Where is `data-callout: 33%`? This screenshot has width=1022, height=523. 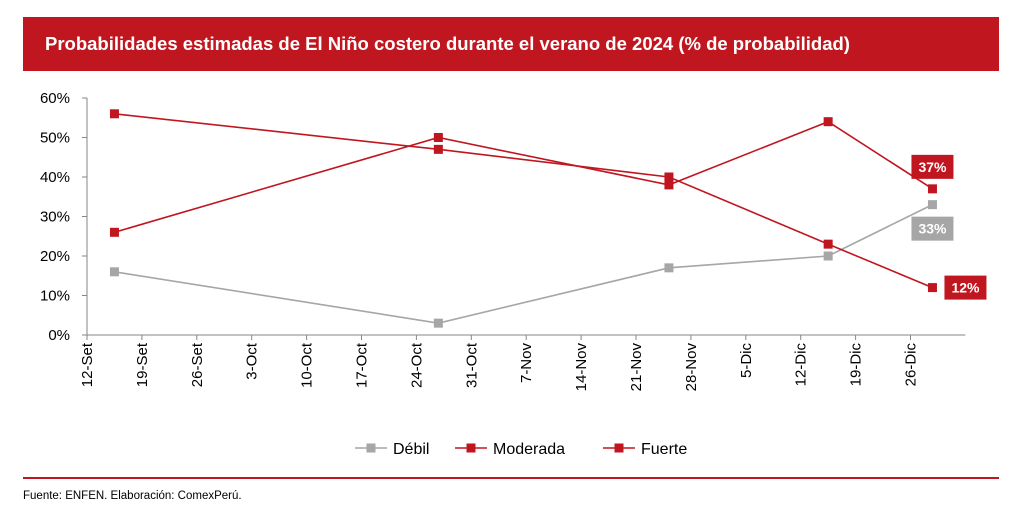 data-callout: 33% is located at coordinates (932, 228).